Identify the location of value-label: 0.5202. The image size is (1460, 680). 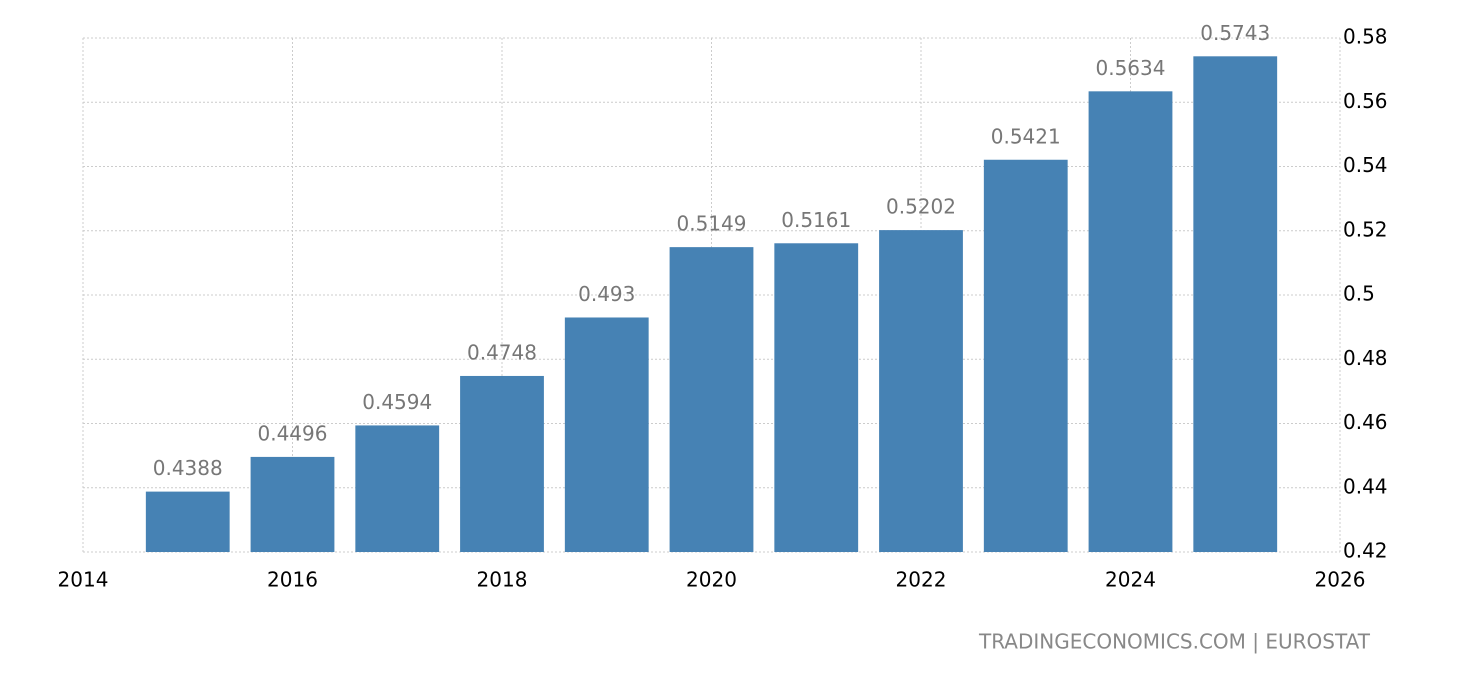
(921, 207).